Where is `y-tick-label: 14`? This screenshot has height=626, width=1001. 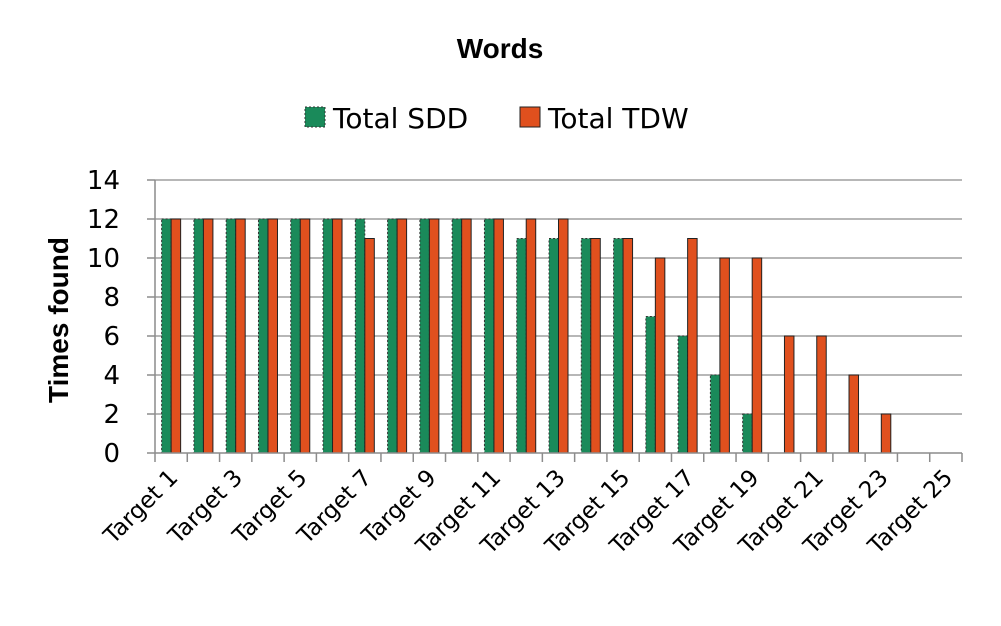 y-tick-label: 14 is located at coordinates (103, 181).